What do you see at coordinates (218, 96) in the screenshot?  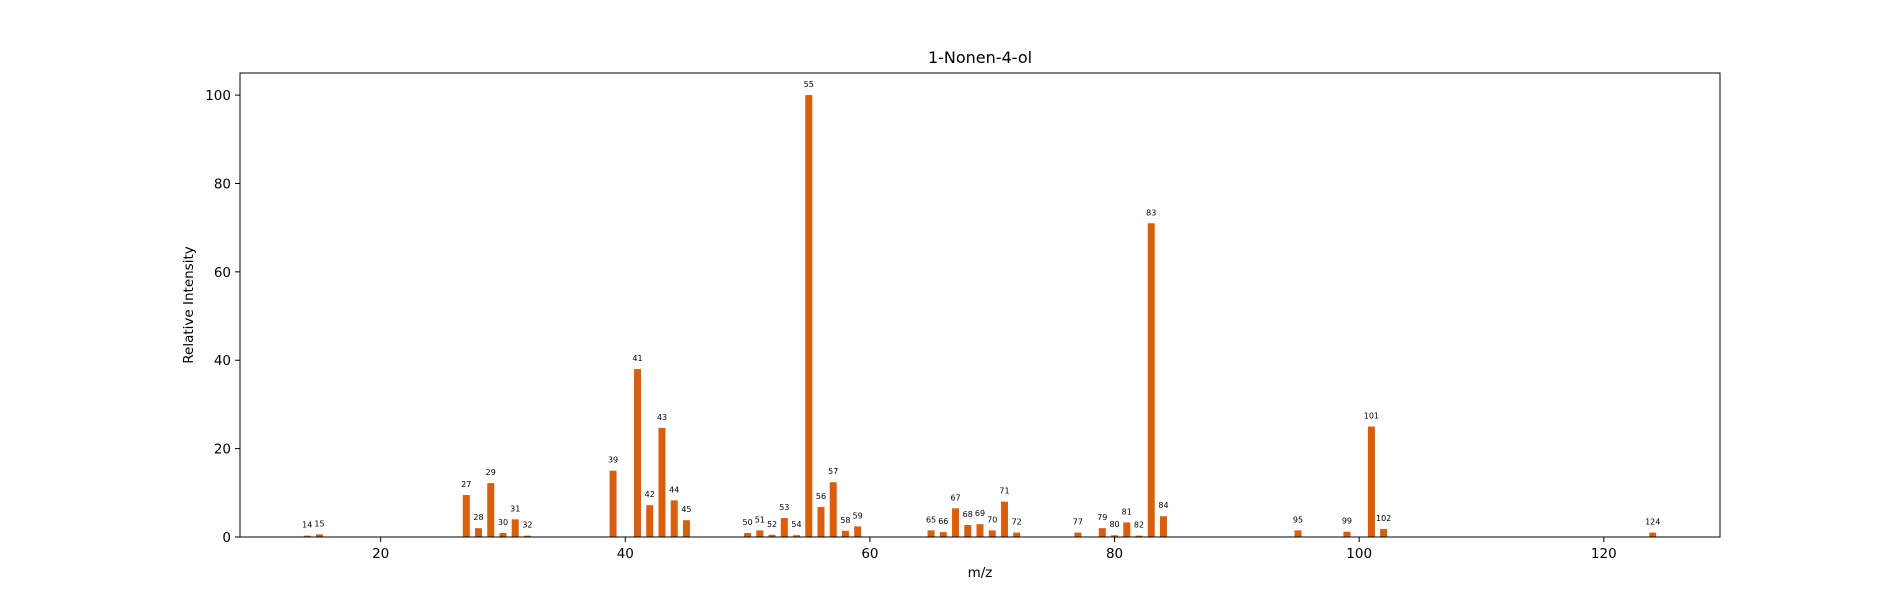 I see `y-tick-label-100: 100` at bounding box center [218, 96].